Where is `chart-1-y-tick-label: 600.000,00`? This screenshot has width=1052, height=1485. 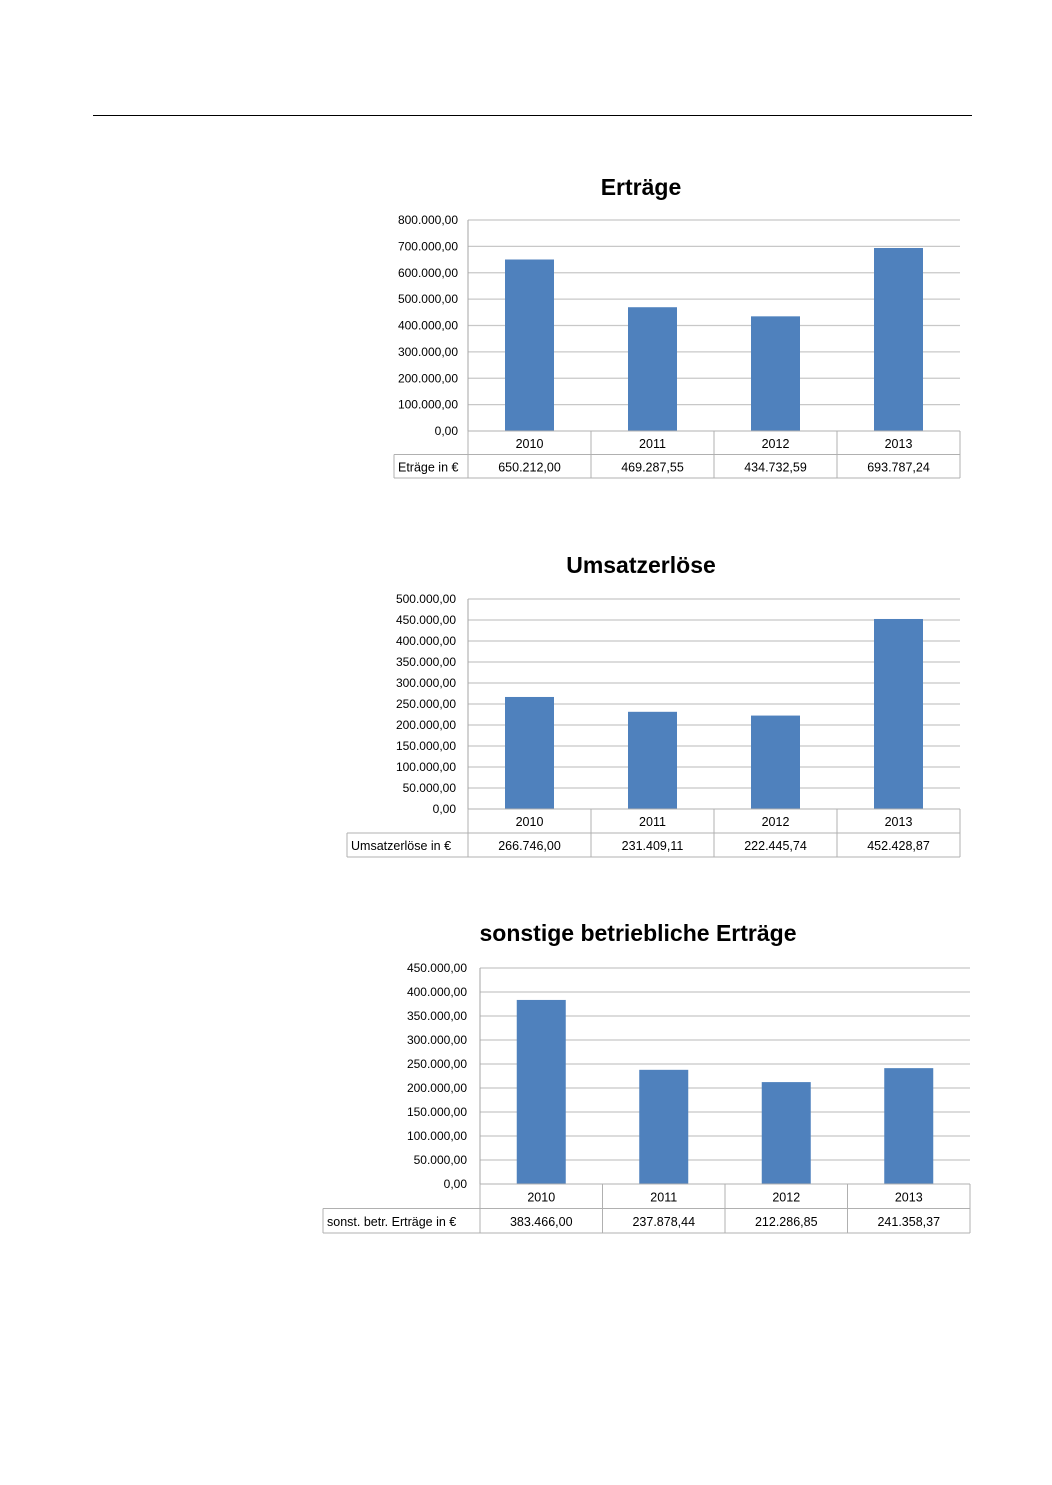 chart-1-y-tick-label: 600.000,00 is located at coordinates (428, 273).